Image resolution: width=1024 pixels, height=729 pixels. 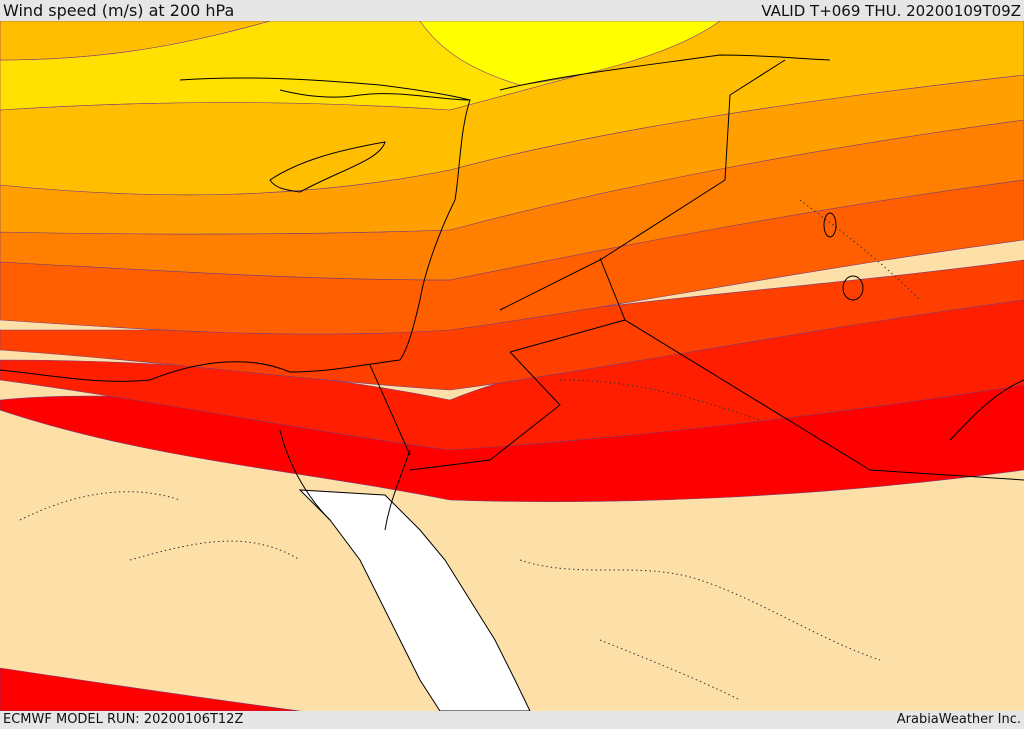 What do you see at coordinates (958, 719) in the screenshot?
I see `credit: ArabiaWeather Inc.` at bounding box center [958, 719].